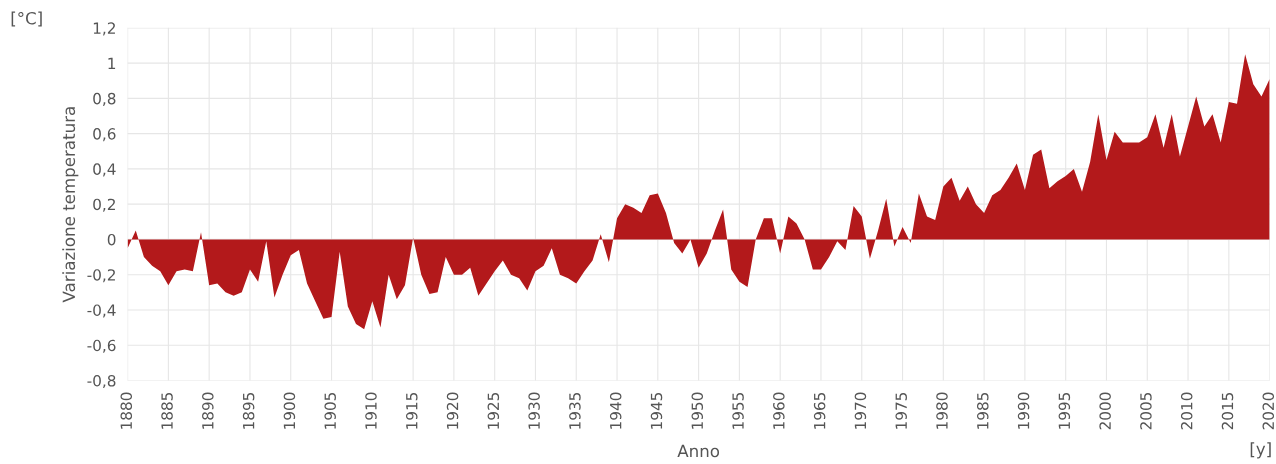 The width and height of the screenshot is (1276, 464). I want to click on x-tick-label: 1895, so click(248, 410).